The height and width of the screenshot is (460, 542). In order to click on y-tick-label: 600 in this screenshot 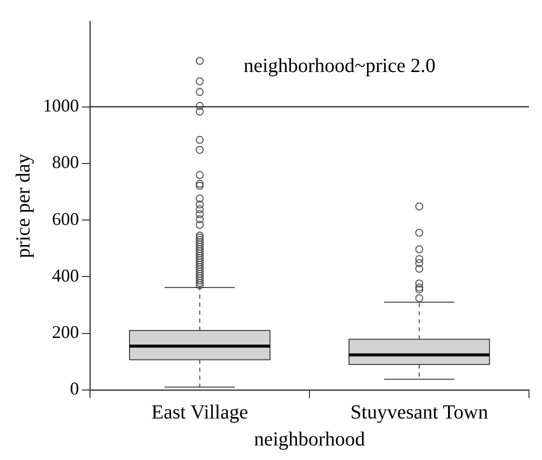, I will do `click(65, 218)`.